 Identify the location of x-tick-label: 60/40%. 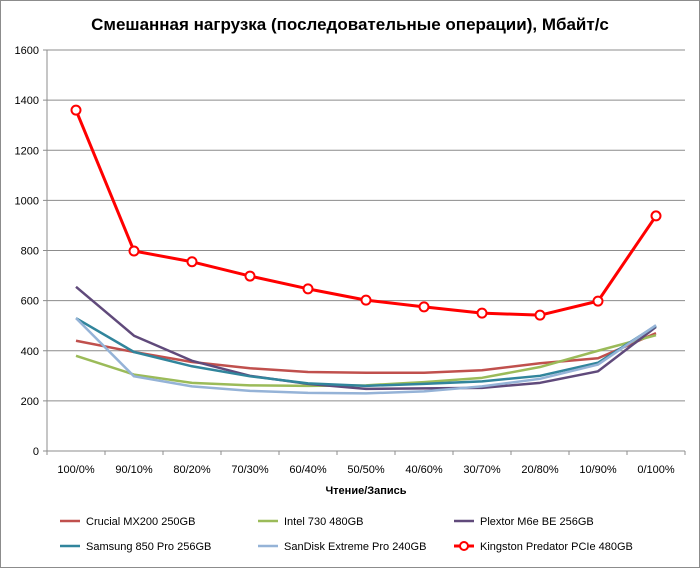
(308, 470).